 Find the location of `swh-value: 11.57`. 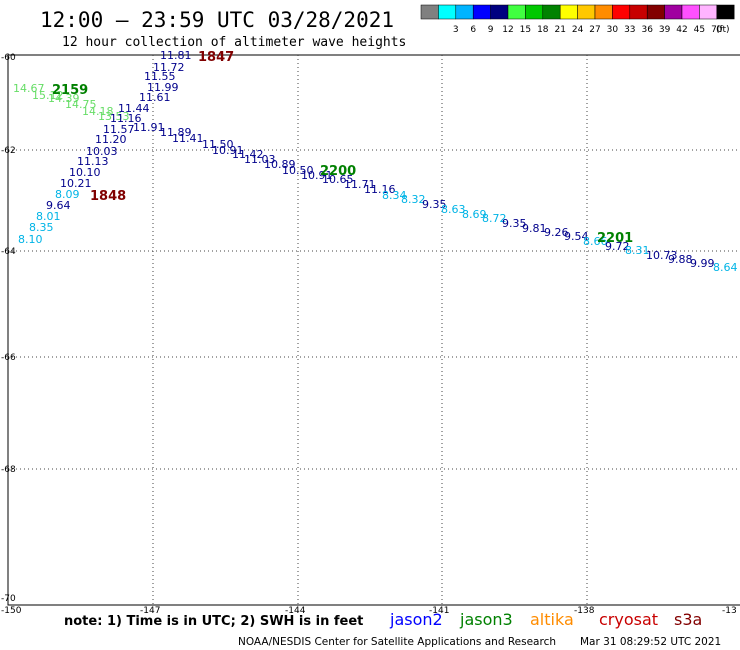

swh-value: 11.57 is located at coordinates (119, 129).